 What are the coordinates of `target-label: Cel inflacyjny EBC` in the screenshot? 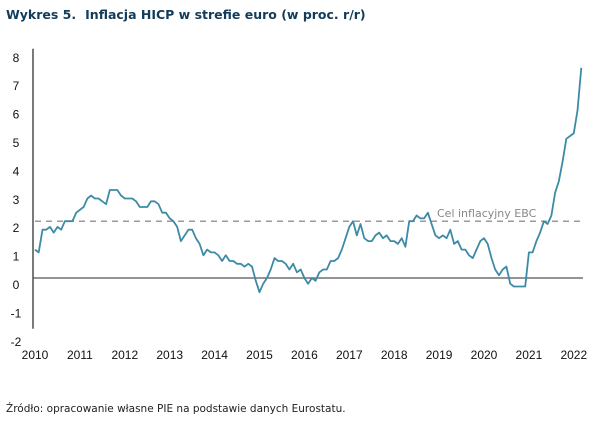 It's located at (487, 213).